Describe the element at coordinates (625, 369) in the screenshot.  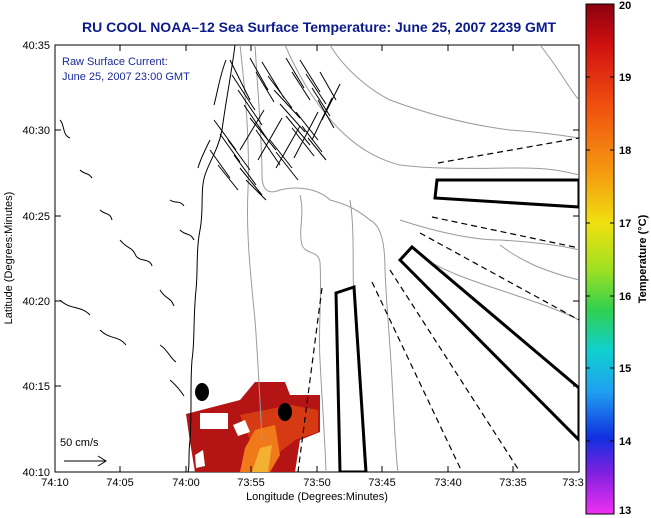
I see `colorbar-tick-label: 15` at that location.